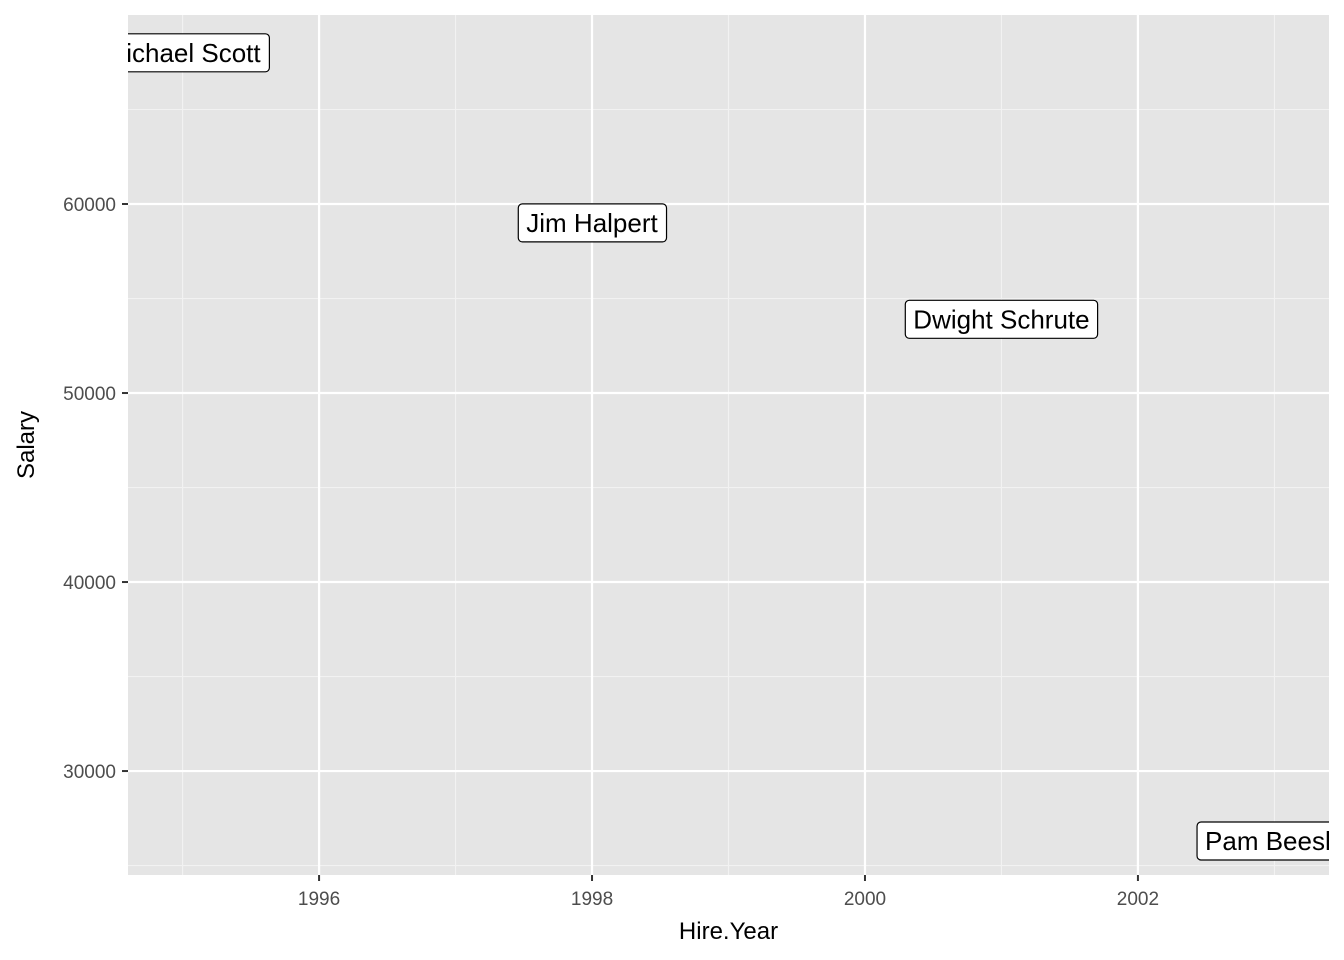 The width and height of the screenshot is (1344, 960). I want to click on y-tick-label: 60000, so click(89, 205).